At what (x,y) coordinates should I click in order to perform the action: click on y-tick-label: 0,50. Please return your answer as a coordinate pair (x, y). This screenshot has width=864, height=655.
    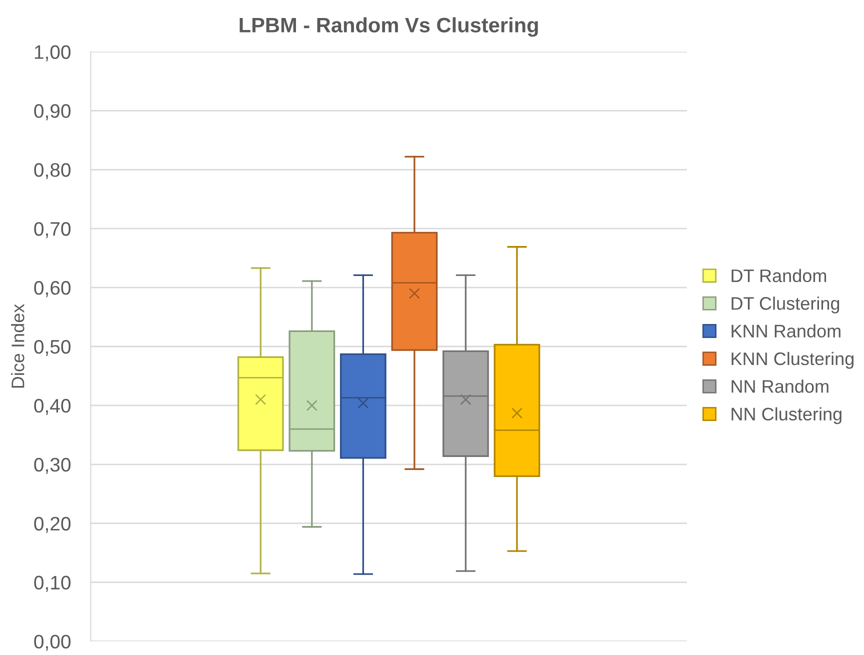
    Looking at the image, I should click on (52, 348).